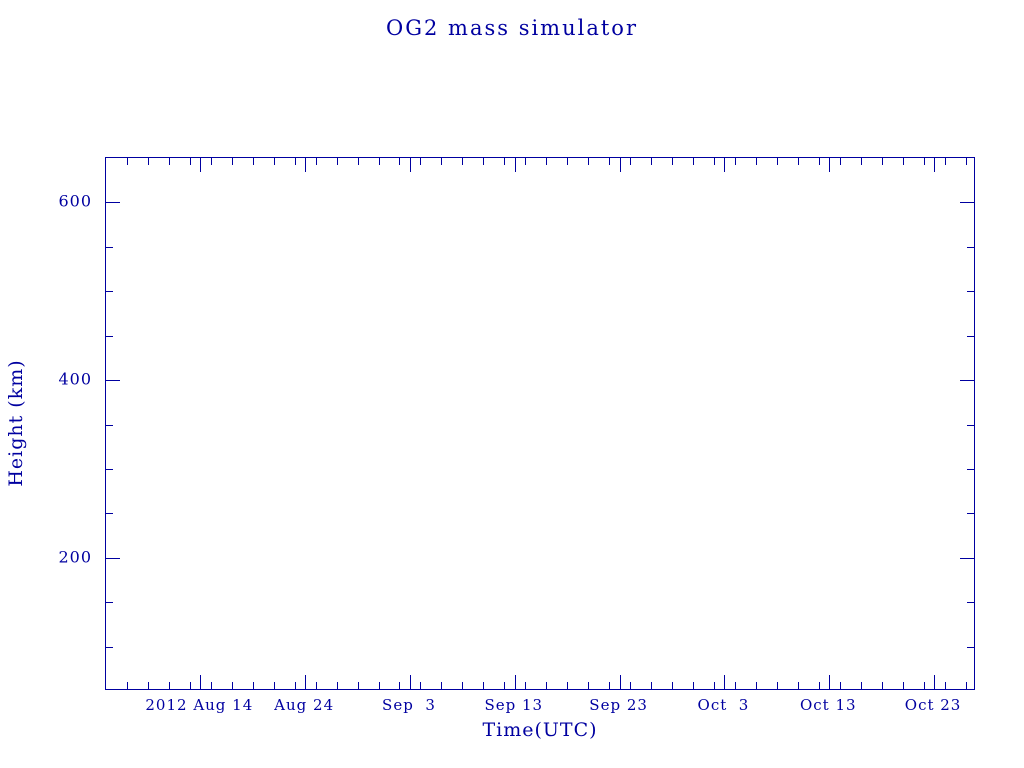  Describe the element at coordinates (723, 705) in the screenshot. I see `x-tick-label: Oct 3` at that location.